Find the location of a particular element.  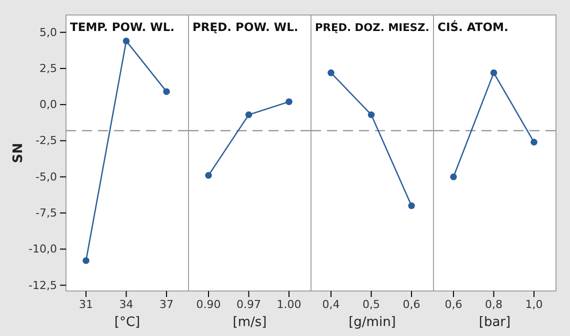

text: PRĘD. DOZ. MIESZ. is located at coordinates (372, 27).